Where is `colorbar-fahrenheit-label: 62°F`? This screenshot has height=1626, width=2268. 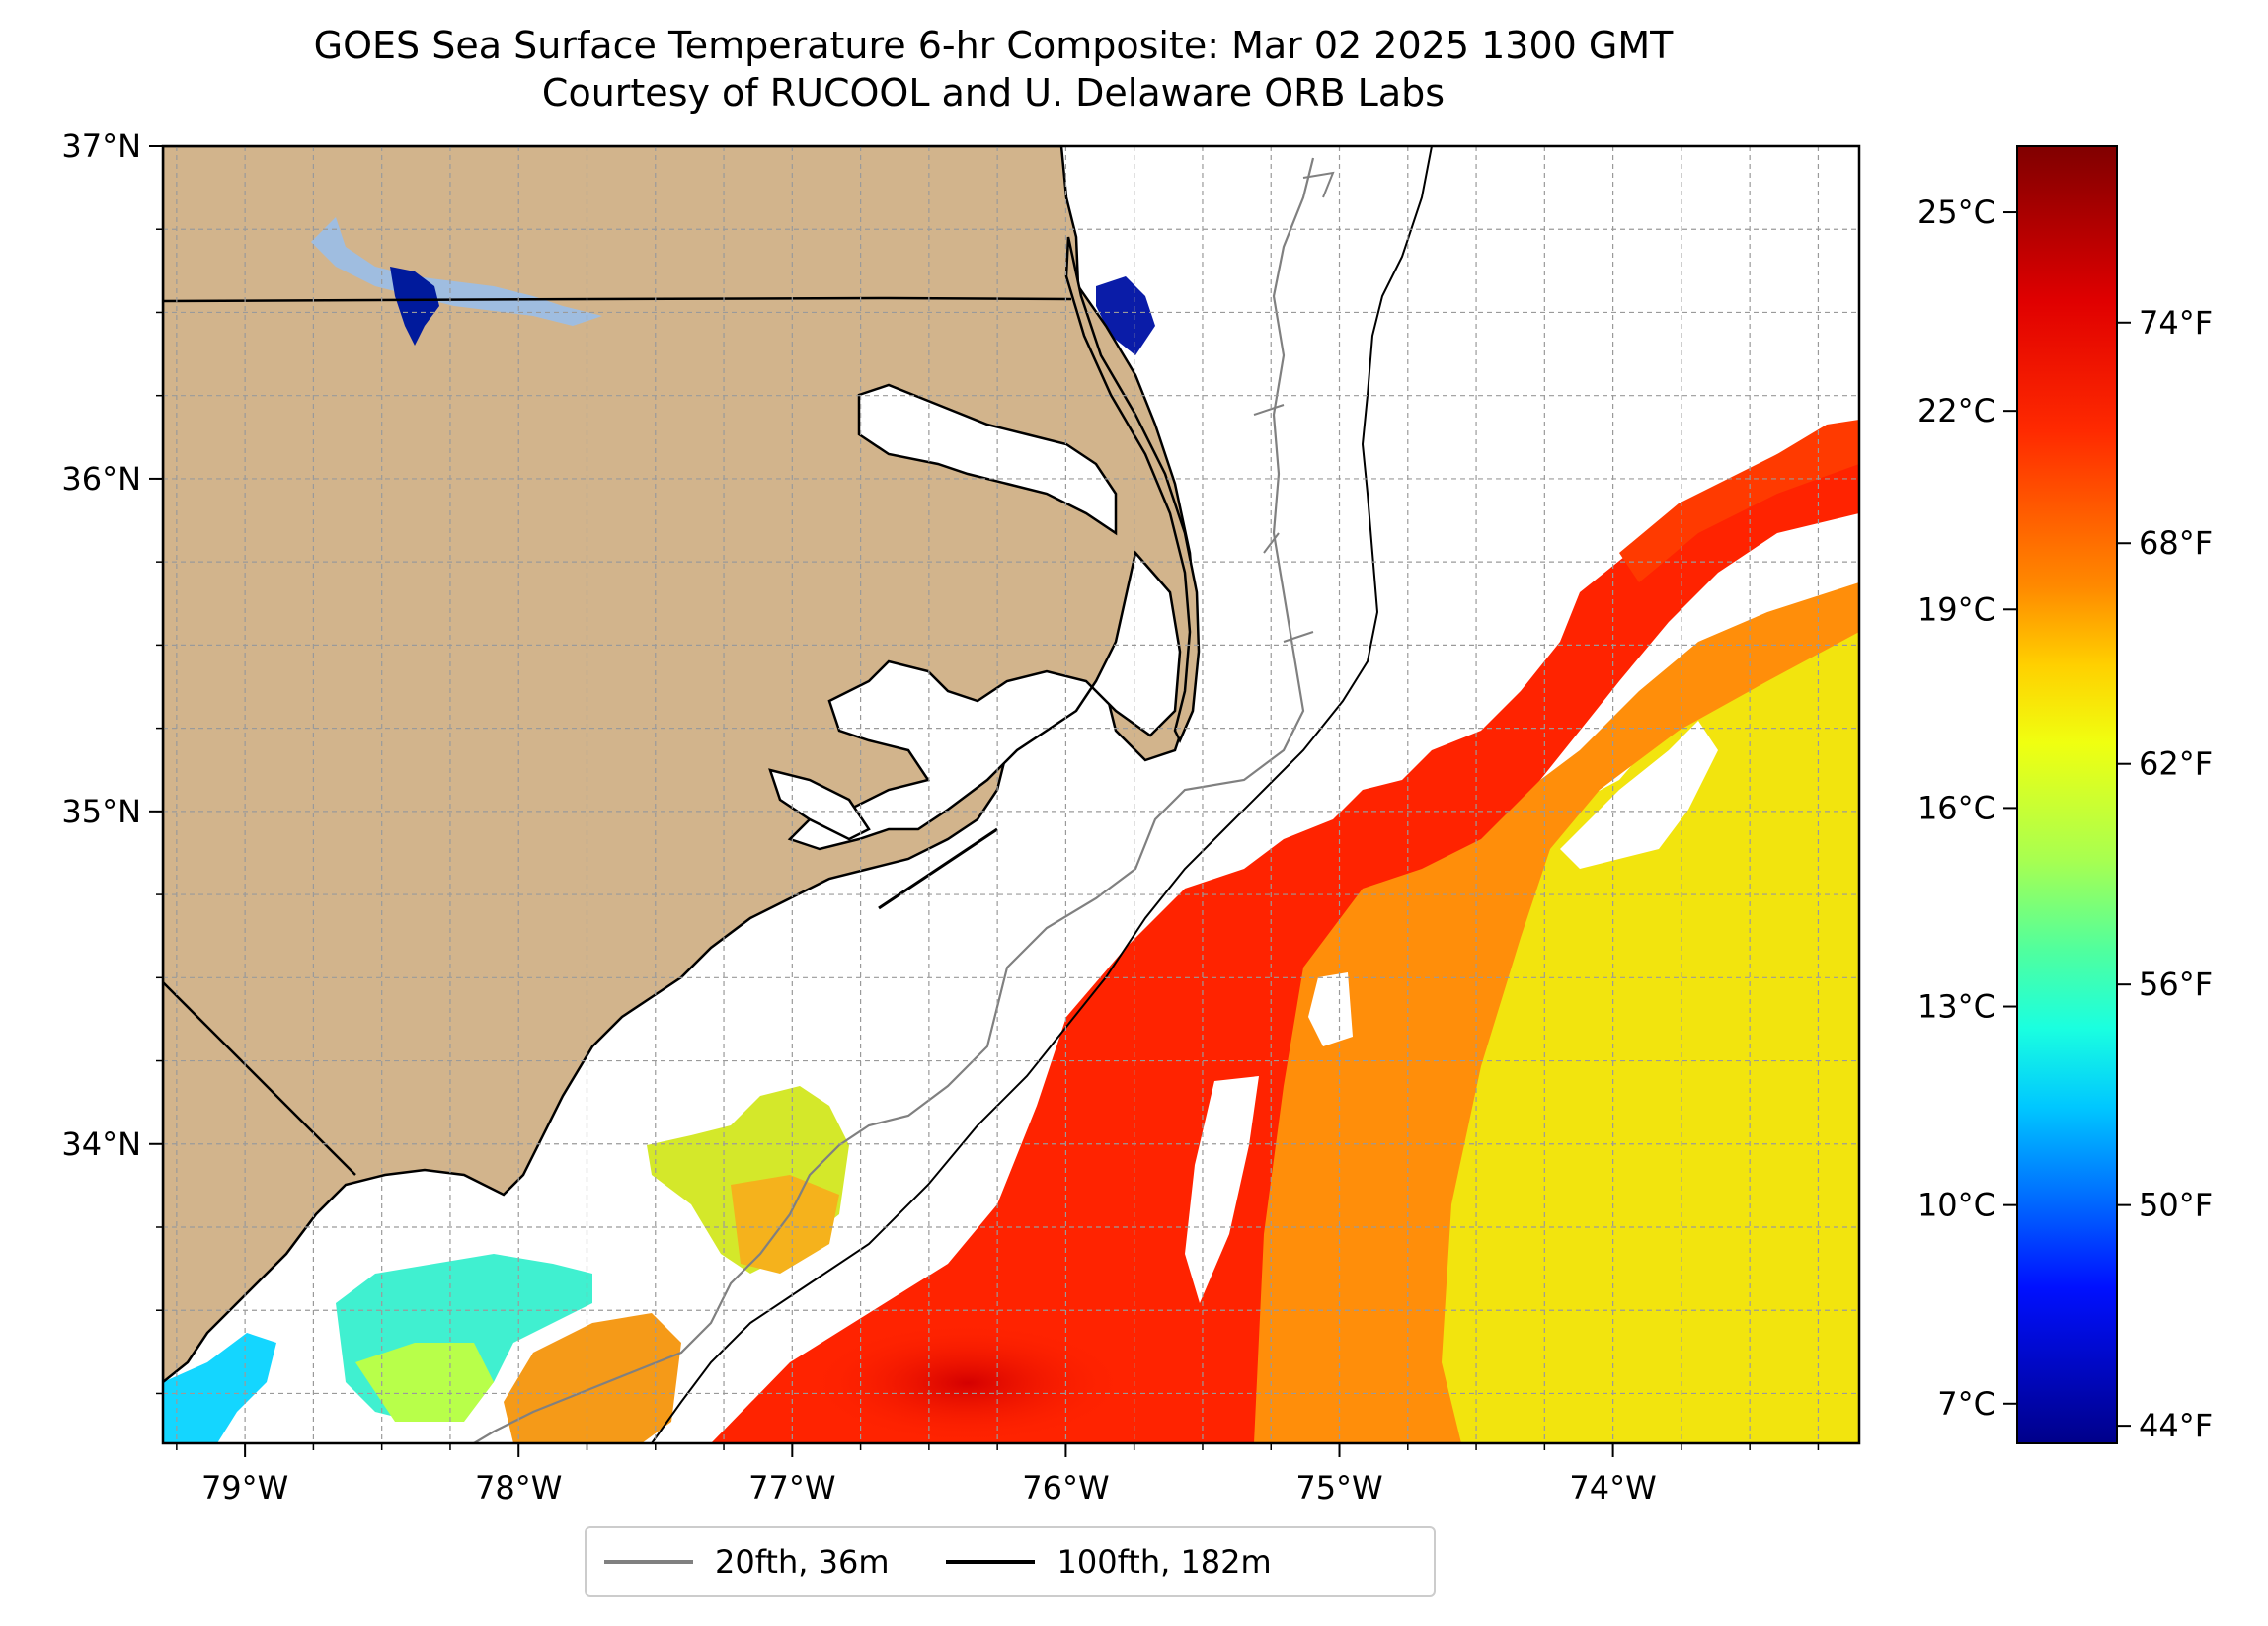
colorbar-fahrenheit-label: 62°F is located at coordinates (2176, 764).